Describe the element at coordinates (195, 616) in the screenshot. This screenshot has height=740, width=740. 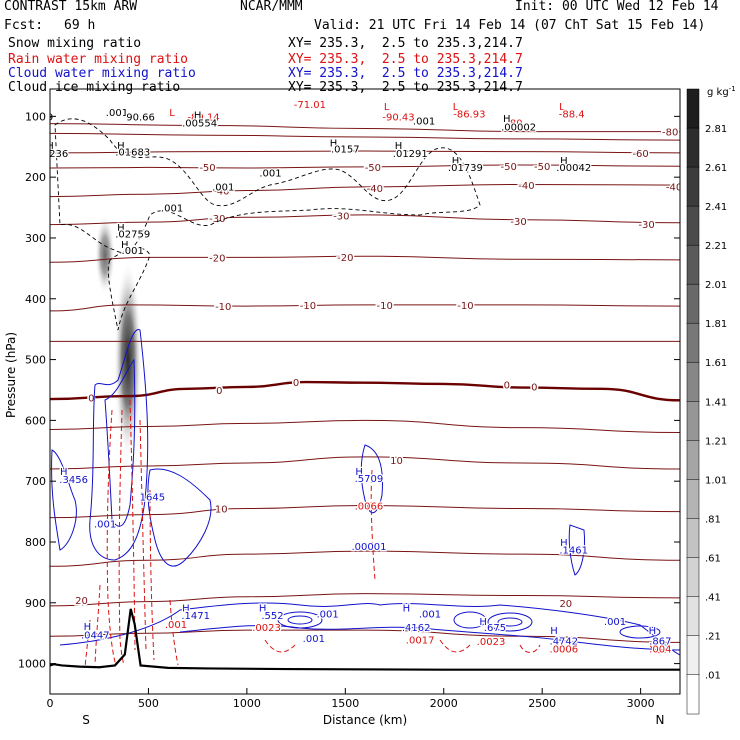
I see `contour-mark-50: .1471` at that location.